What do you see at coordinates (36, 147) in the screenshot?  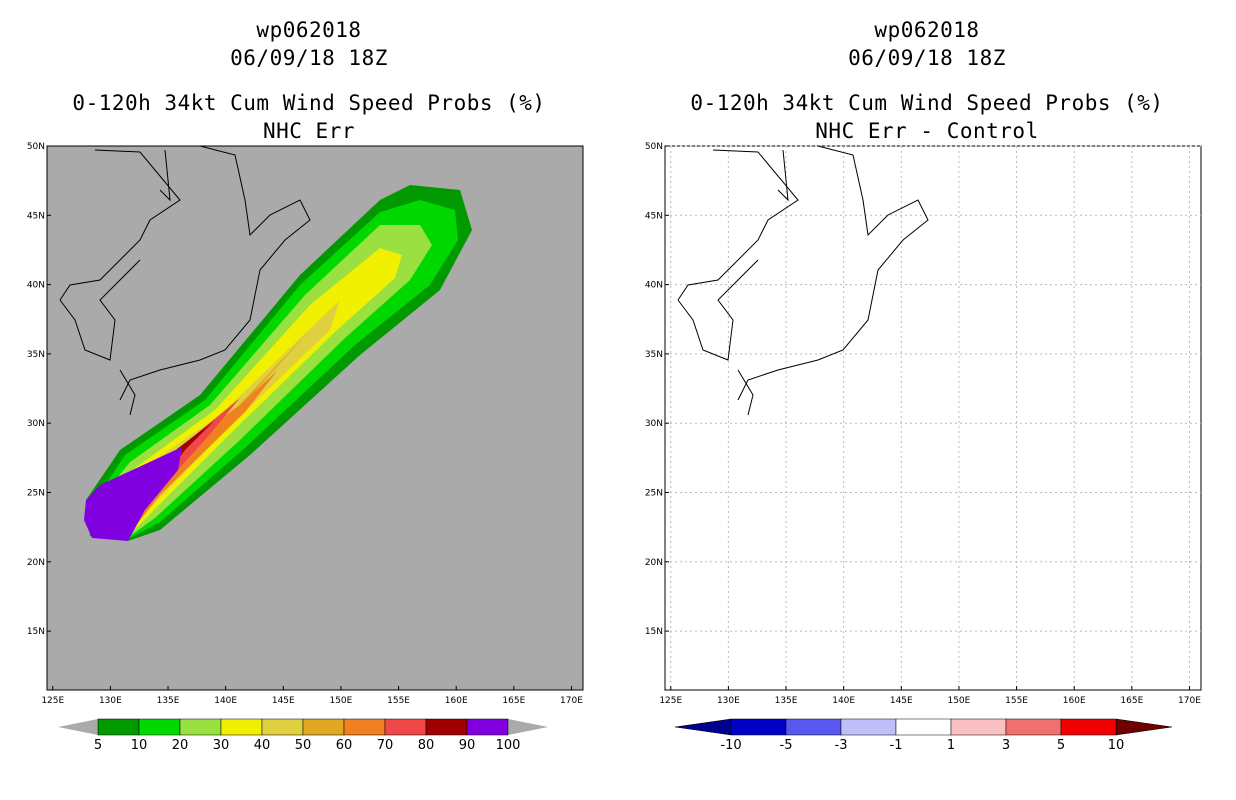 I see `left-lat-label: 50N` at bounding box center [36, 147].